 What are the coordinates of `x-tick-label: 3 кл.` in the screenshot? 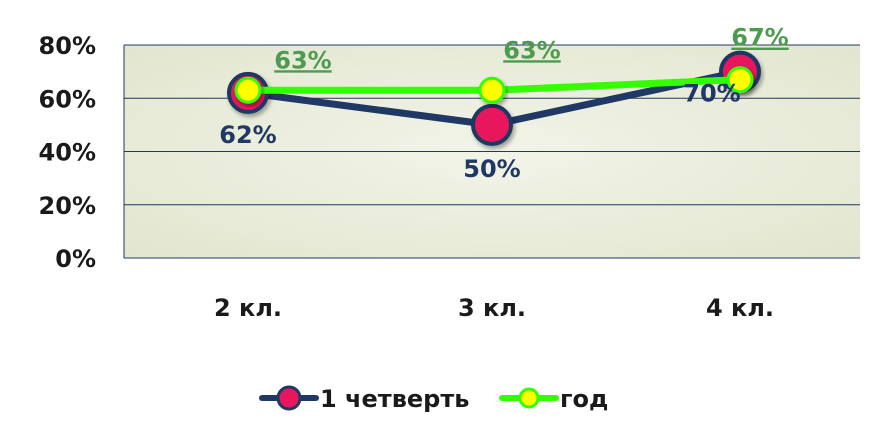 It's located at (492, 308).